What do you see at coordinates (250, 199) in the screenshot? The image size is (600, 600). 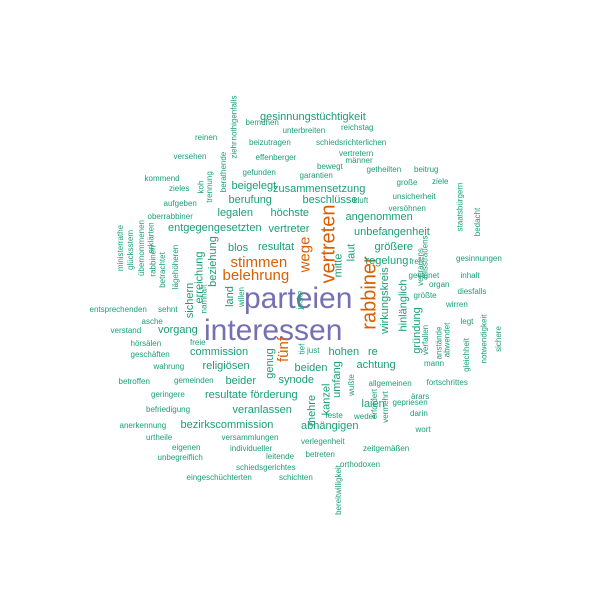 I see `cloud-word: berufung` at bounding box center [250, 199].